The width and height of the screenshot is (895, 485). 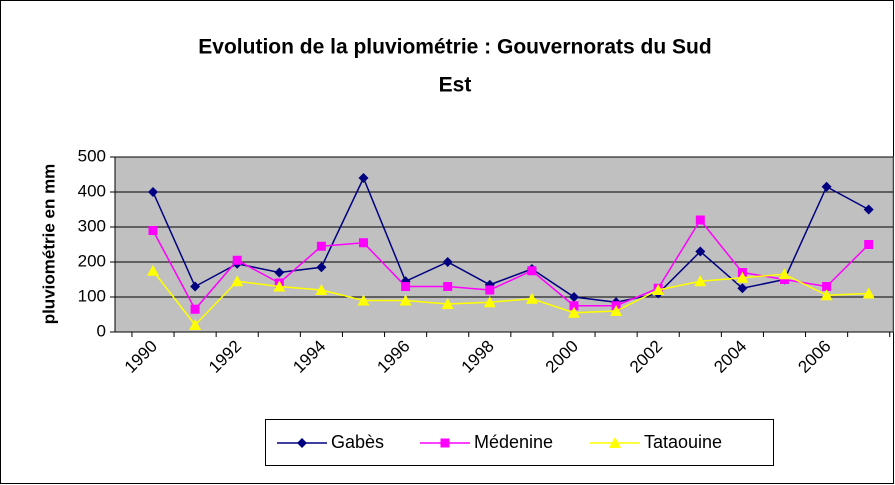 I want to click on y-tick-label: 500, so click(x=92, y=155).